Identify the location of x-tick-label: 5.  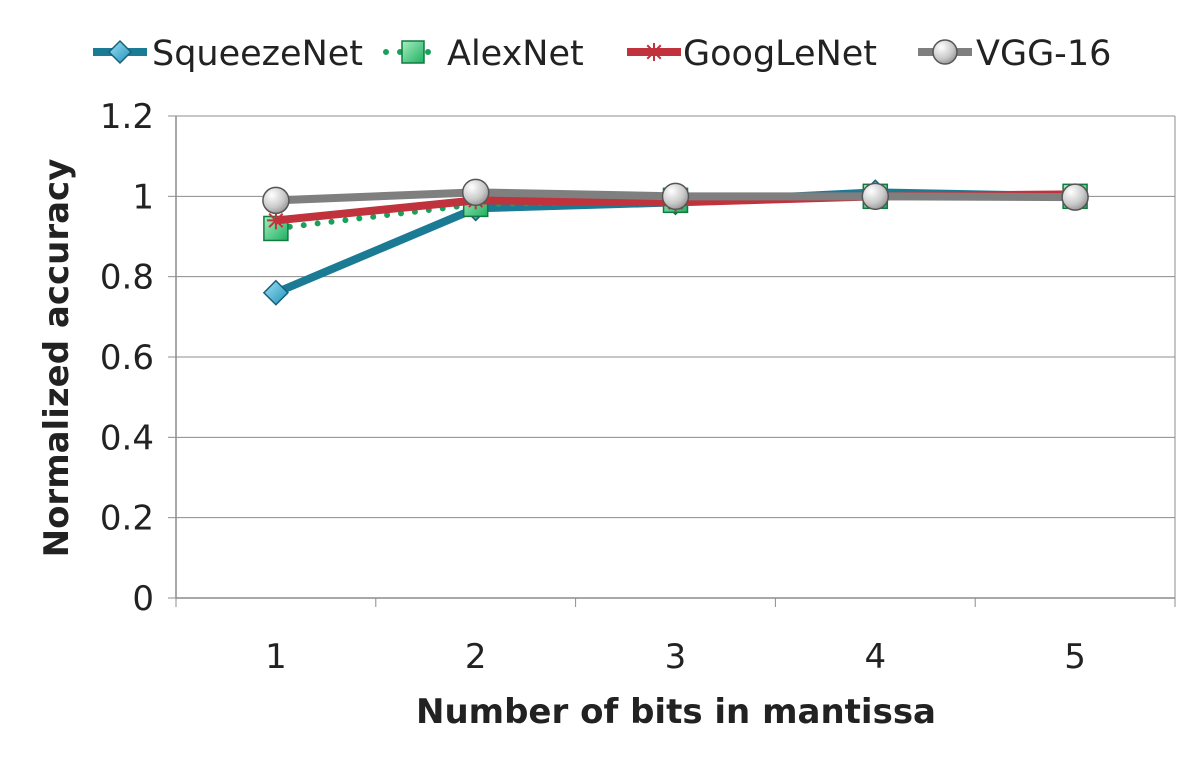
(1075, 657).